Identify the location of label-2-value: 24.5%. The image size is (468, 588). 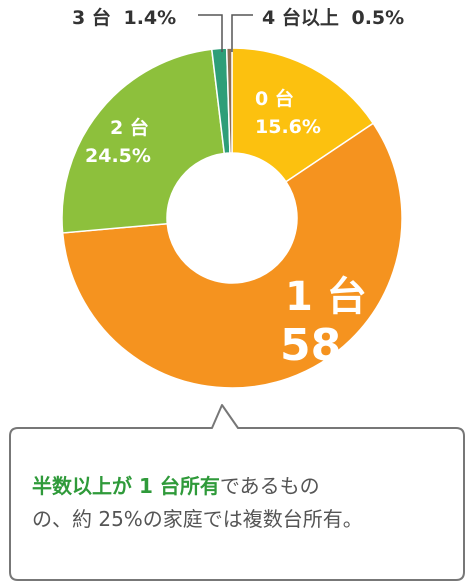
(118, 156).